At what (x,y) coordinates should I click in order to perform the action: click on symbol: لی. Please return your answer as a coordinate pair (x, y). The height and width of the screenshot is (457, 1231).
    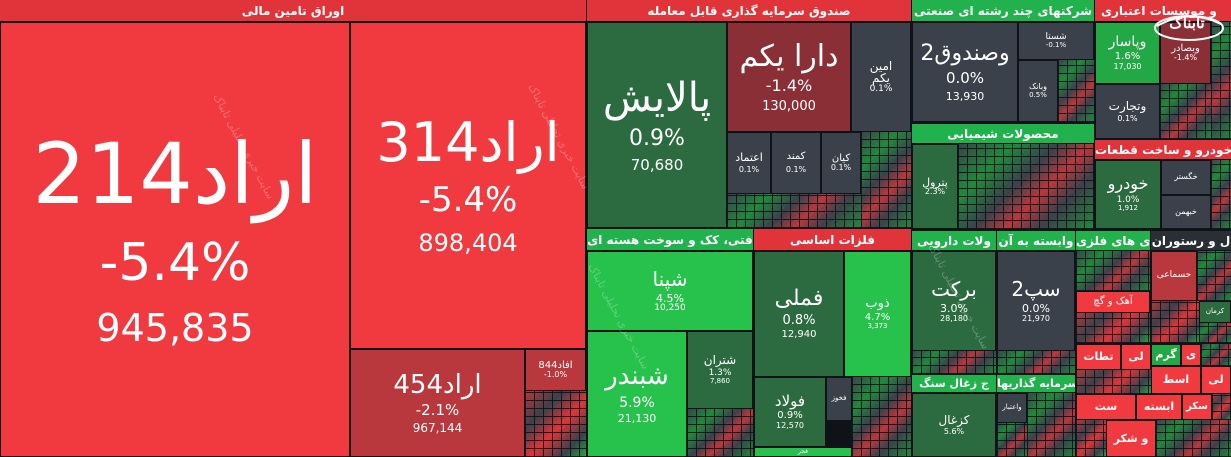
    Looking at the image, I should click on (1136, 357).